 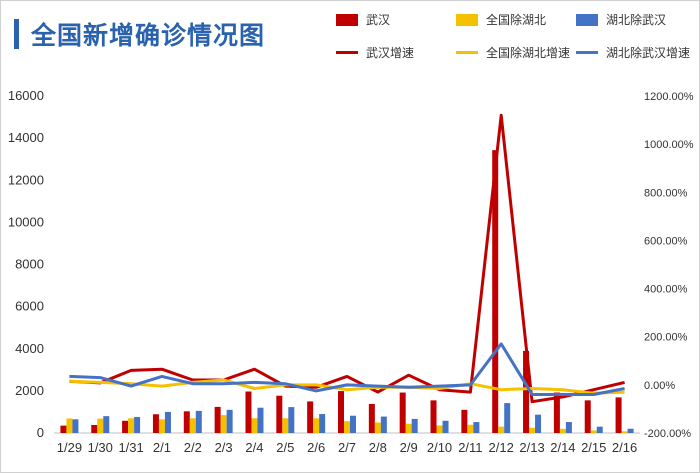 What do you see at coordinates (516, 20) in the screenshot?
I see `legend-label: 全国除湖北` at bounding box center [516, 20].